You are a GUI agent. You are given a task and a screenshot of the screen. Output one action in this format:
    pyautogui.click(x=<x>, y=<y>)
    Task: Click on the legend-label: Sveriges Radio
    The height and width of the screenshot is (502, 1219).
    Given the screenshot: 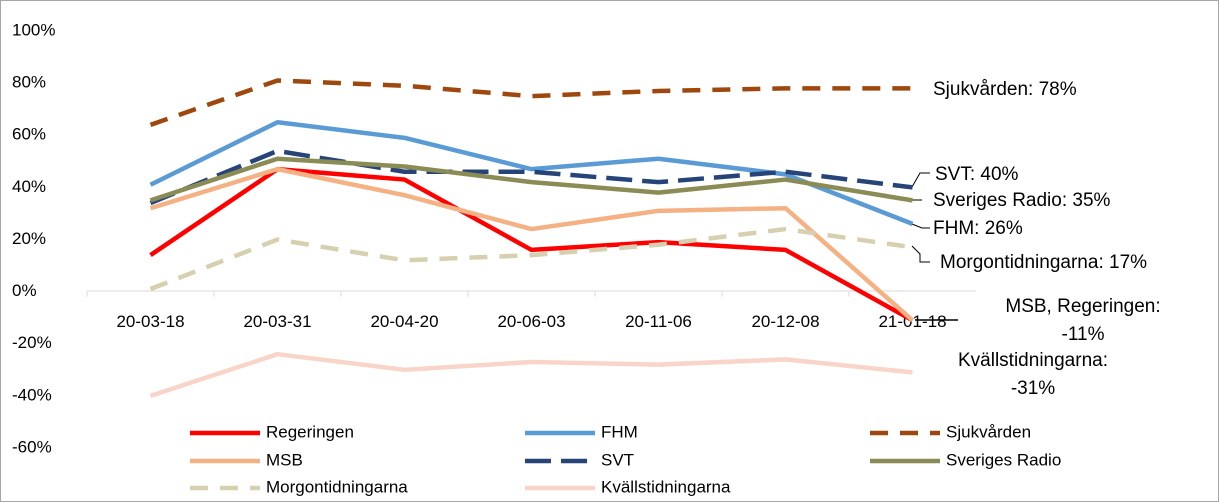 What is the action you would take?
    pyautogui.click(x=1003, y=459)
    